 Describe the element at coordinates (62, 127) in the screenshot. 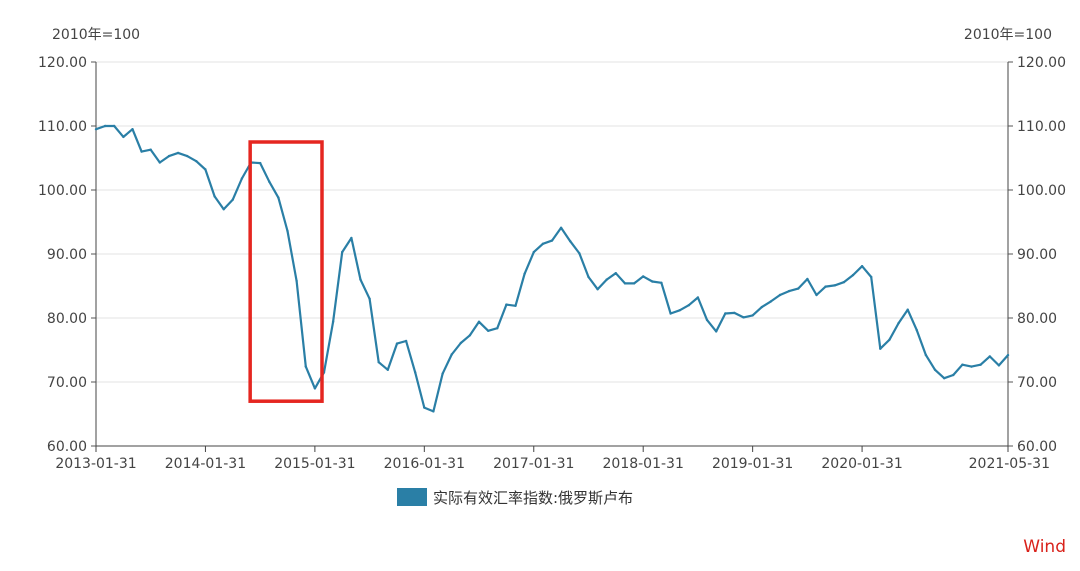

I see `y-tick-label-left: 110.00` at that location.